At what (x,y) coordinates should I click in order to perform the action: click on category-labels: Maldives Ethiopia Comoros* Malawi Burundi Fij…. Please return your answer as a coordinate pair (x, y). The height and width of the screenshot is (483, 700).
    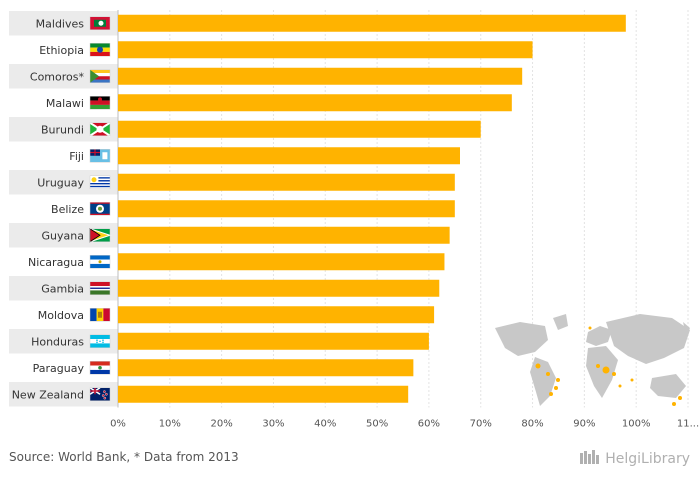
    Looking at the image, I should click on (48, 209).